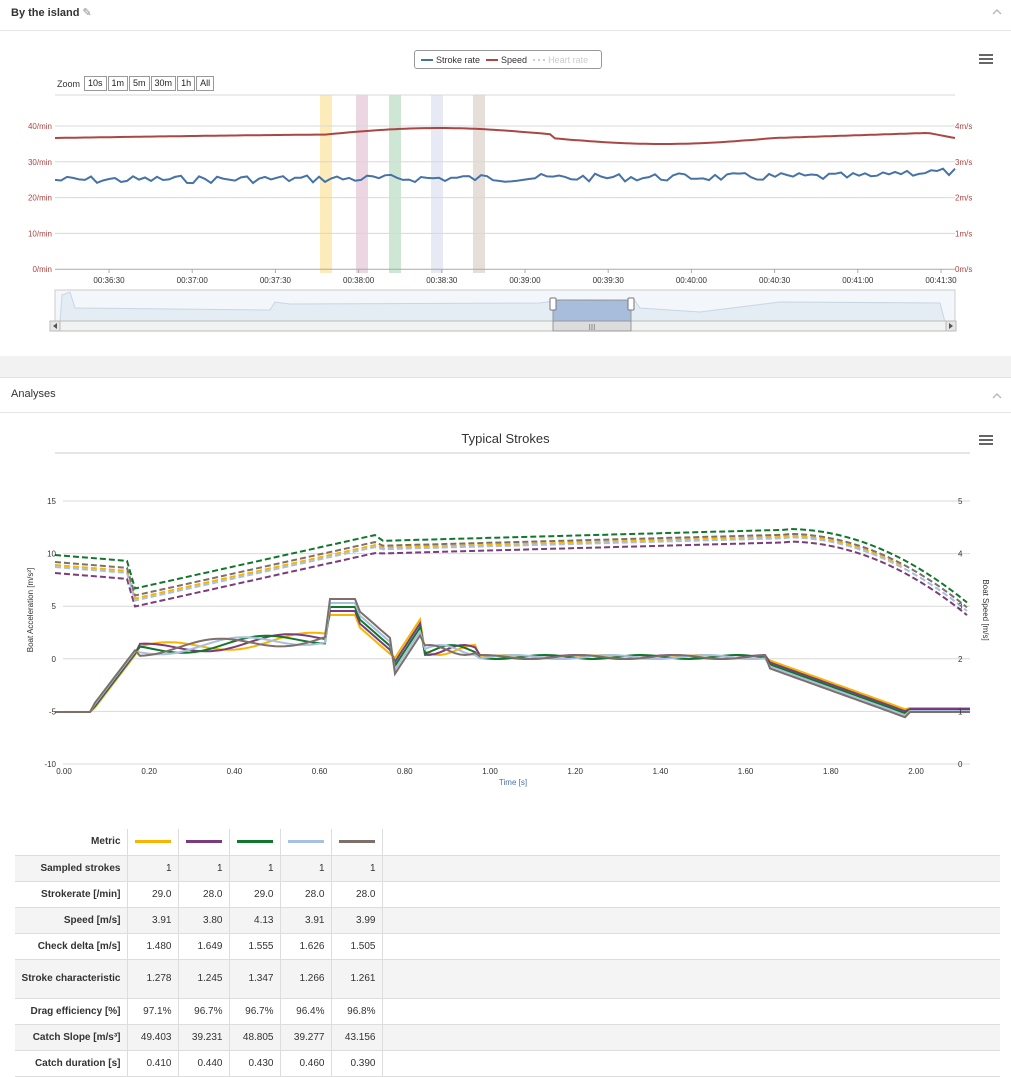  What do you see at coordinates (71, 868) in the screenshot?
I see `row-label: Sampled strokes` at bounding box center [71, 868].